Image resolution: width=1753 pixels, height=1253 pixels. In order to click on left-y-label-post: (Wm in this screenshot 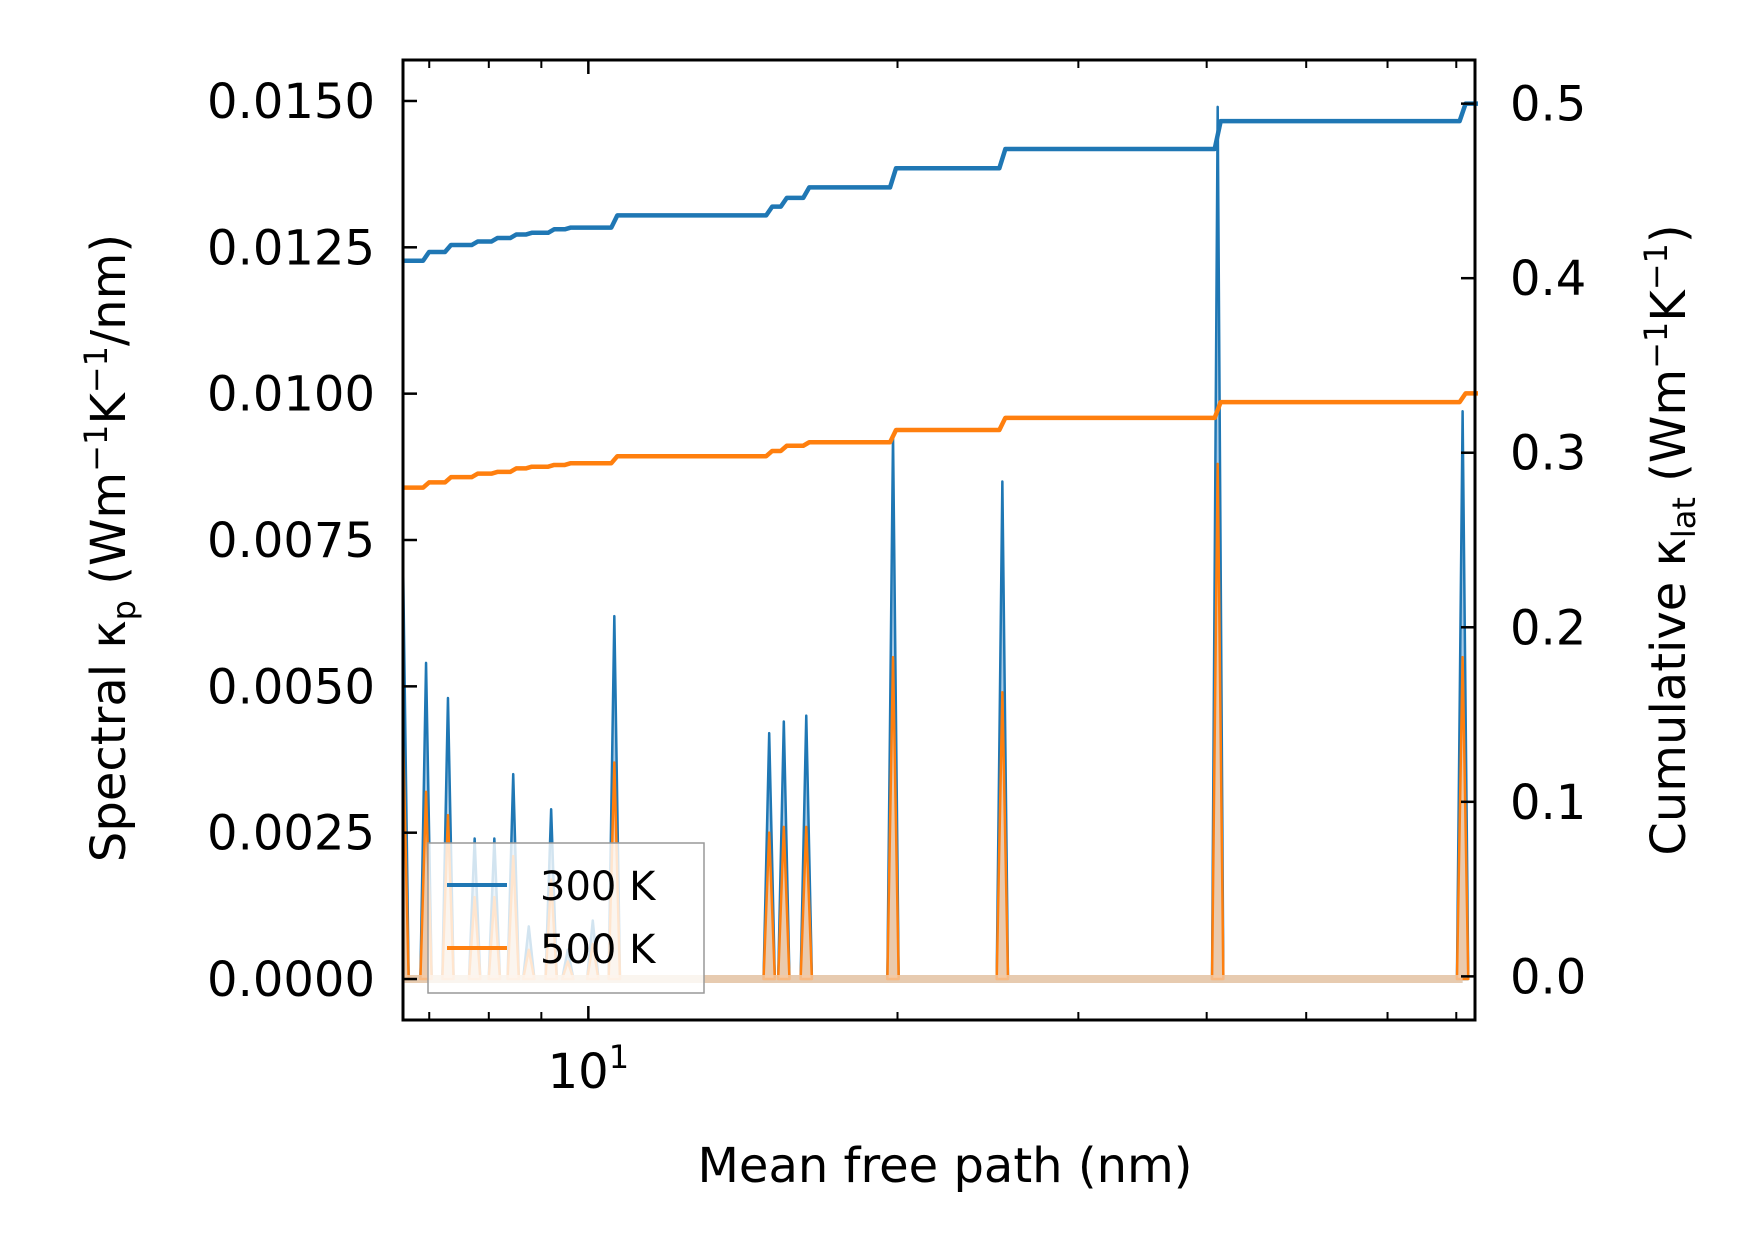, I will do `click(109, 536)`.